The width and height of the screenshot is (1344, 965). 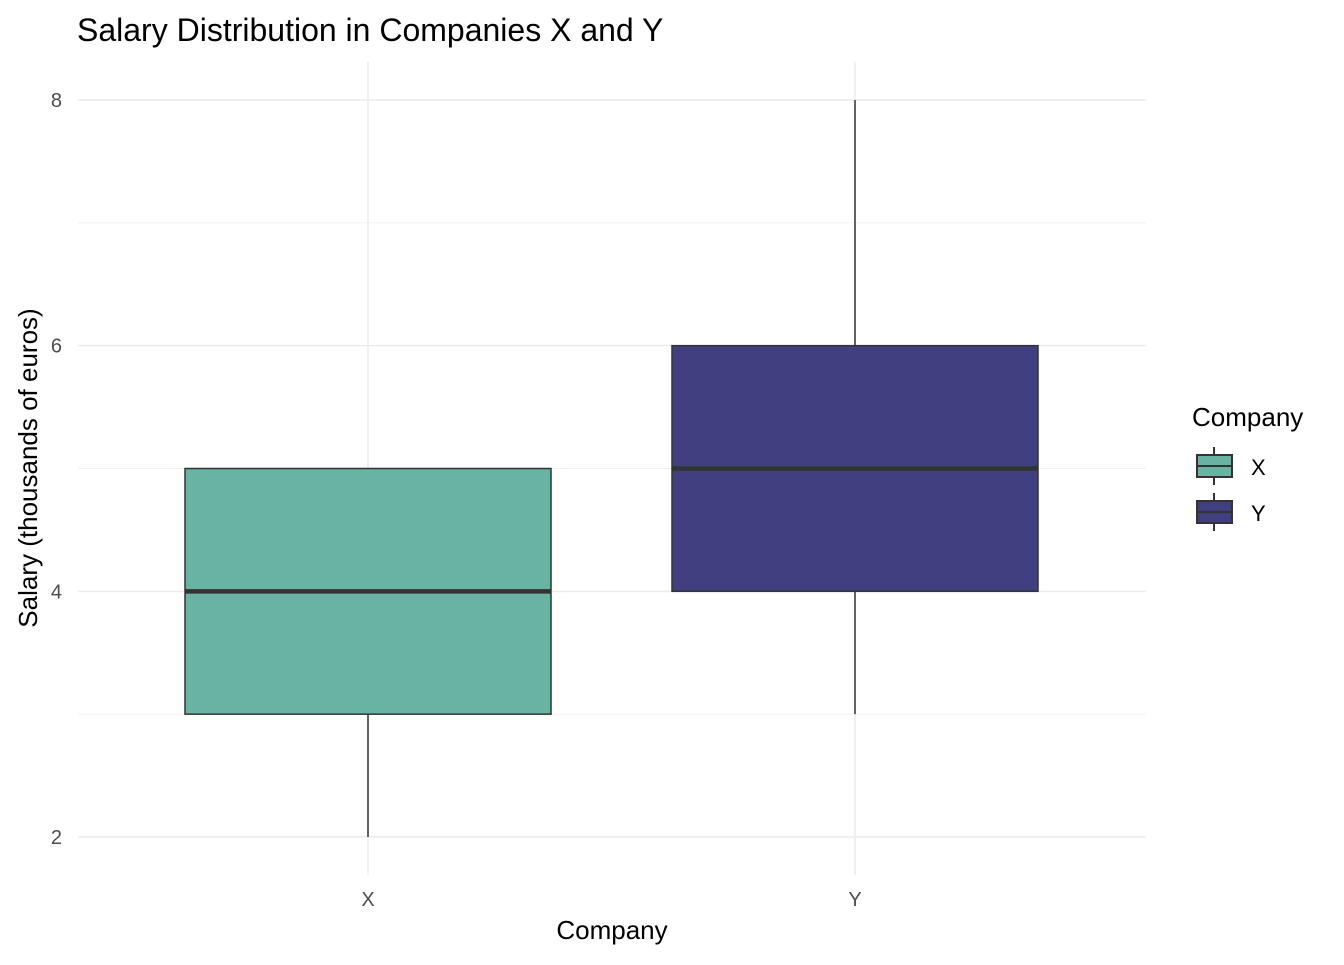 I want to click on x-tick-label: Y, so click(x=854, y=900).